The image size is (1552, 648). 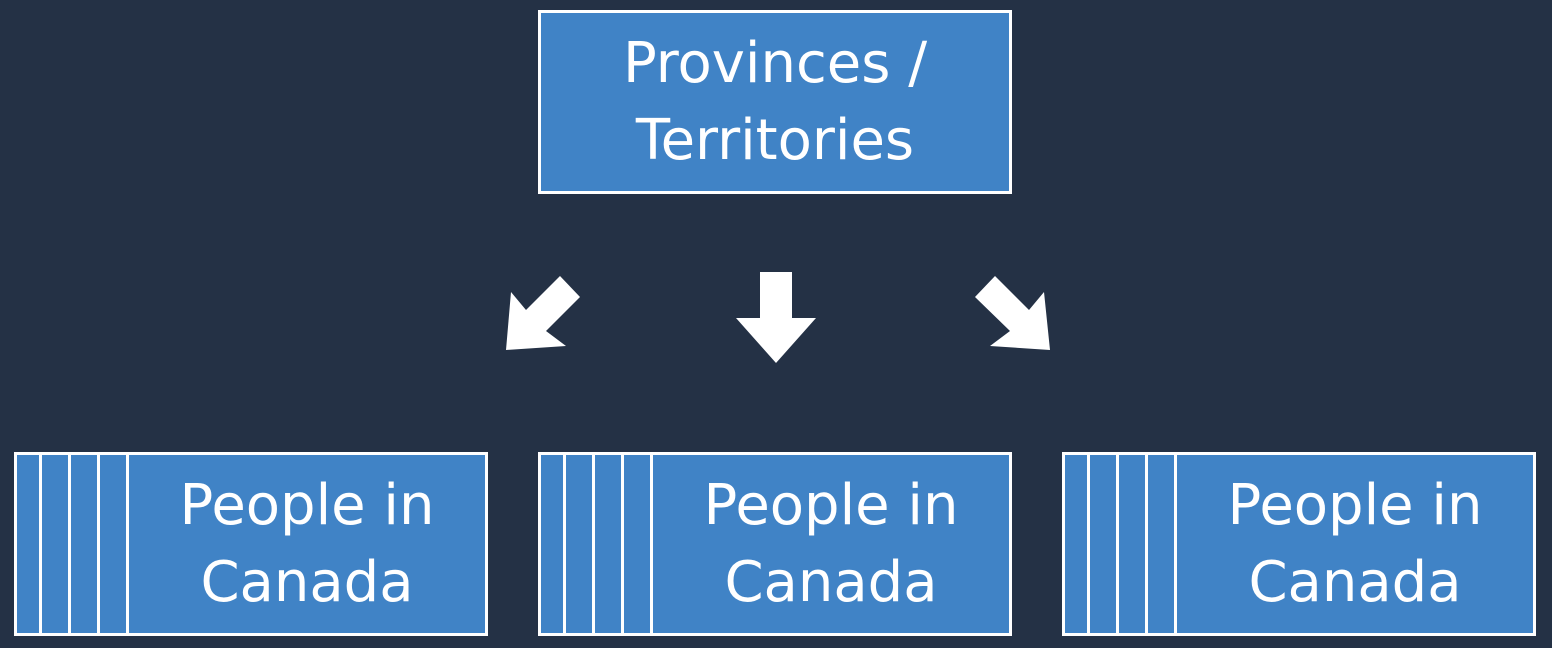 I want to click on arrow-down-left-icon, so click(x=543, y=313).